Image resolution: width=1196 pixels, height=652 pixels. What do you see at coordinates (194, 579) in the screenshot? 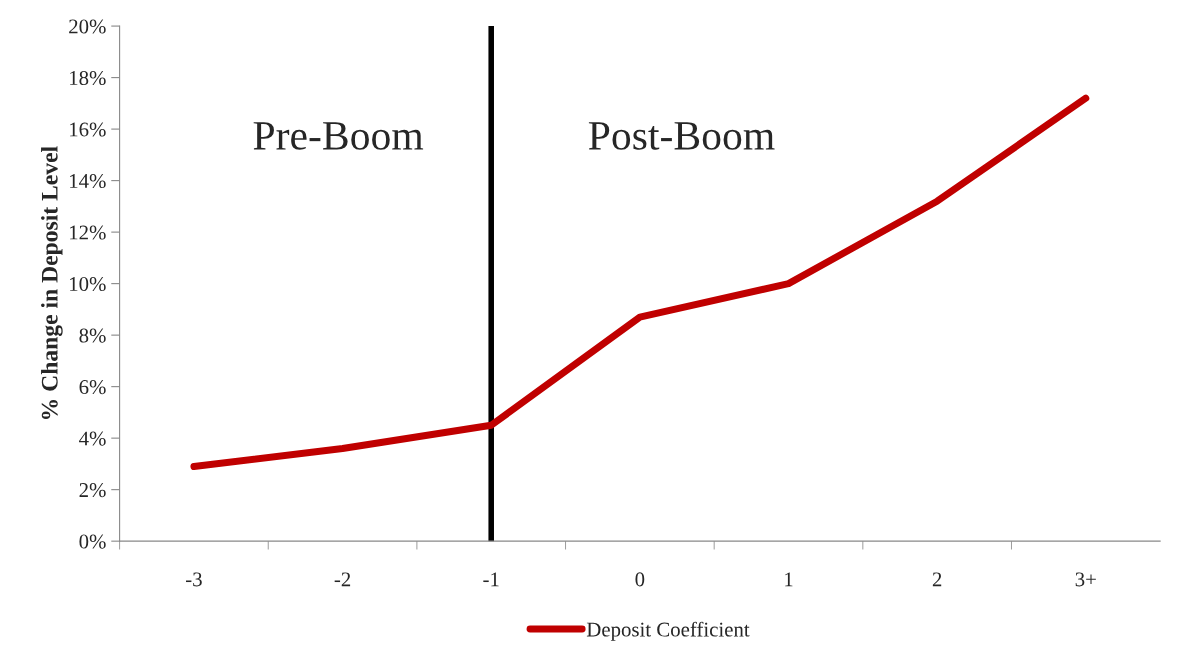
I see `x-tick-label: -3` at bounding box center [194, 579].